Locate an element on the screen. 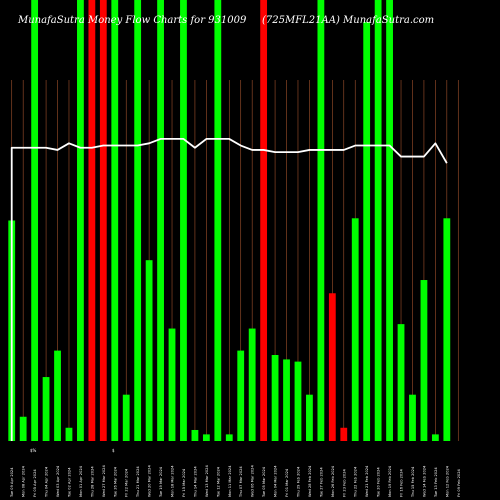 The width and height of the screenshot is (500, 500). x-tick-label-9: Tue 26 Mar 2024 is located at coordinates (115, 482).